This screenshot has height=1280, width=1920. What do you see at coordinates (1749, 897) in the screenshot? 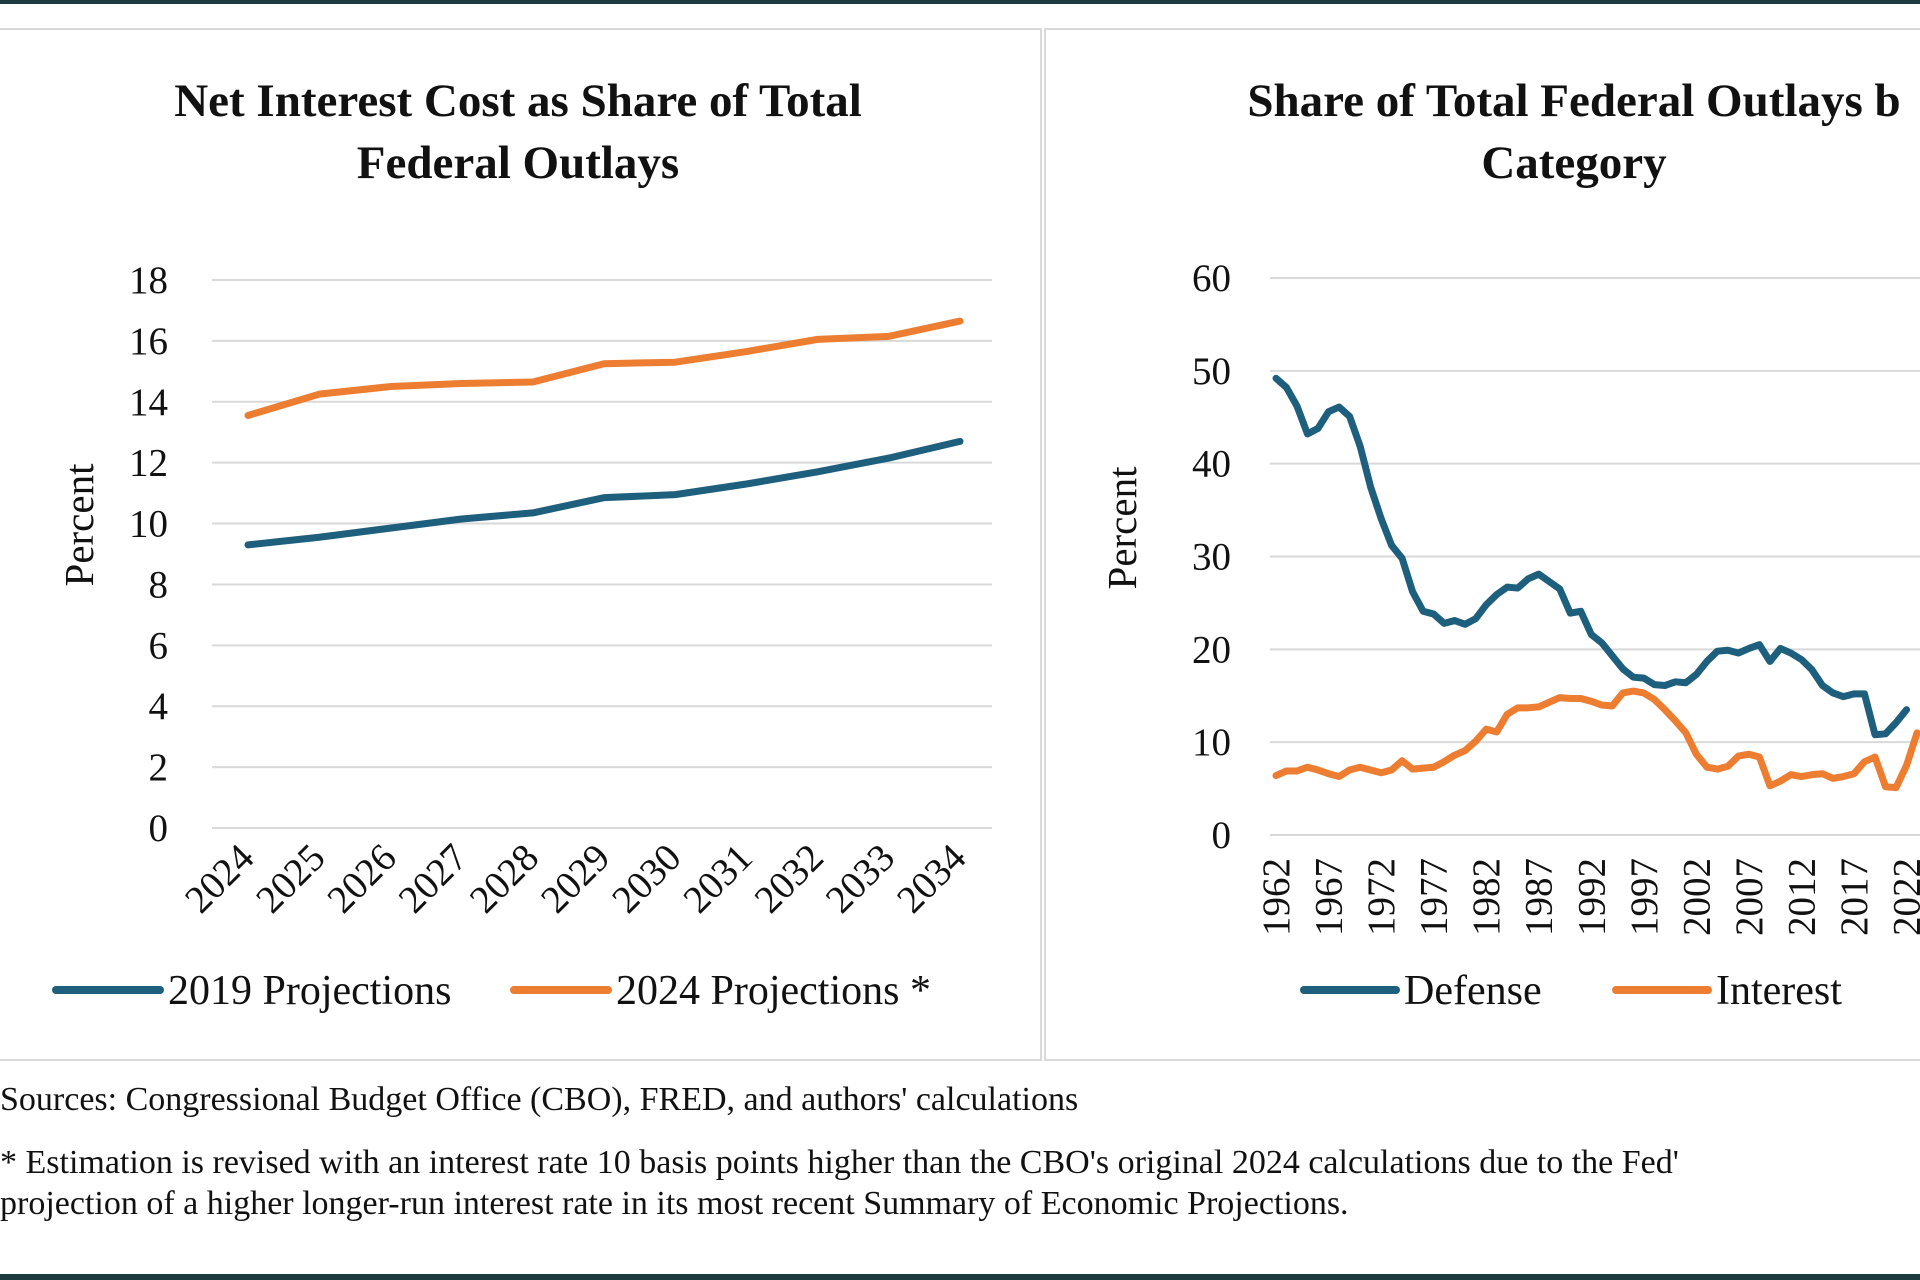
I see `right-x-tick: 2007` at bounding box center [1749, 897].